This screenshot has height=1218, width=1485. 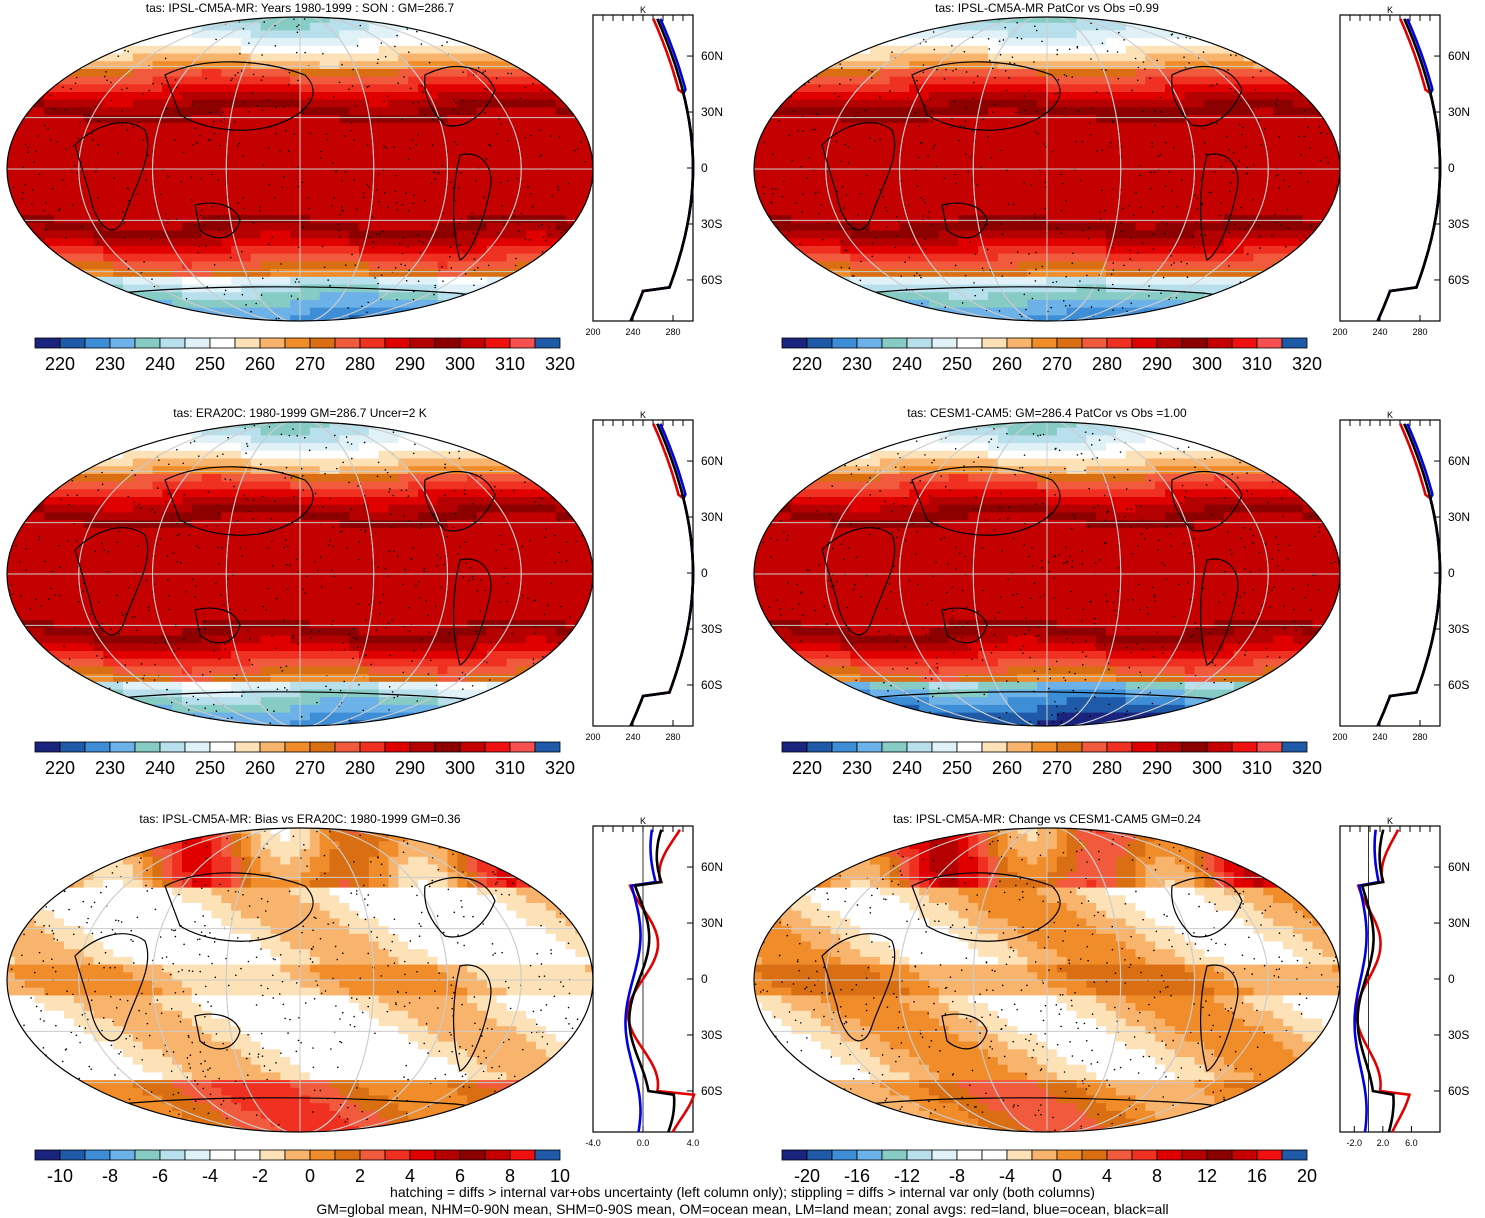 What do you see at coordinates (712, 56) in the screenshot?
I see `lat-label: 60N` at bounding box center [712, 56].